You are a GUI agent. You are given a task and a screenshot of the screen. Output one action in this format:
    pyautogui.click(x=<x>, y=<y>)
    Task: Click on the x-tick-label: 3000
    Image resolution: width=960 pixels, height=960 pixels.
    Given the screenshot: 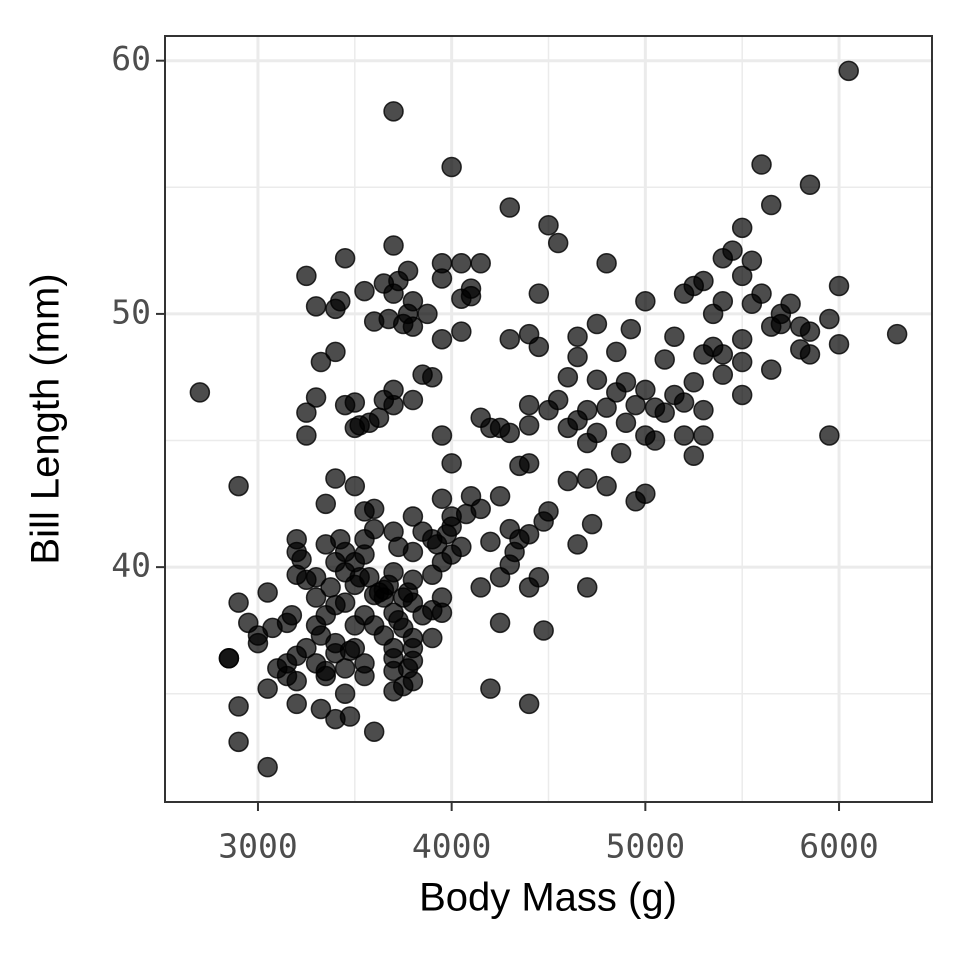 What is the action you would take?
    pyautogui.click(x=257, y=846)
    